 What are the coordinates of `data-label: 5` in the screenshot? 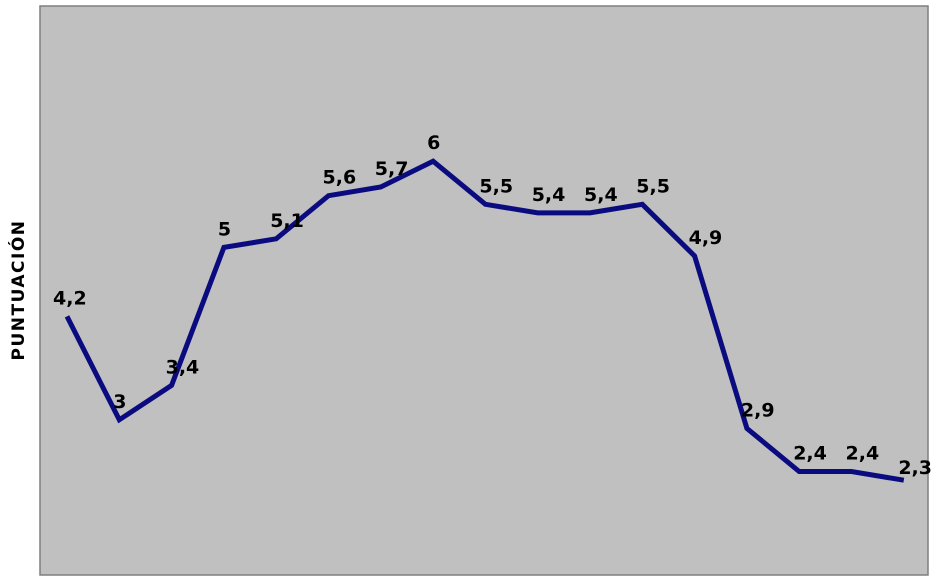 It's located at (224, 229).